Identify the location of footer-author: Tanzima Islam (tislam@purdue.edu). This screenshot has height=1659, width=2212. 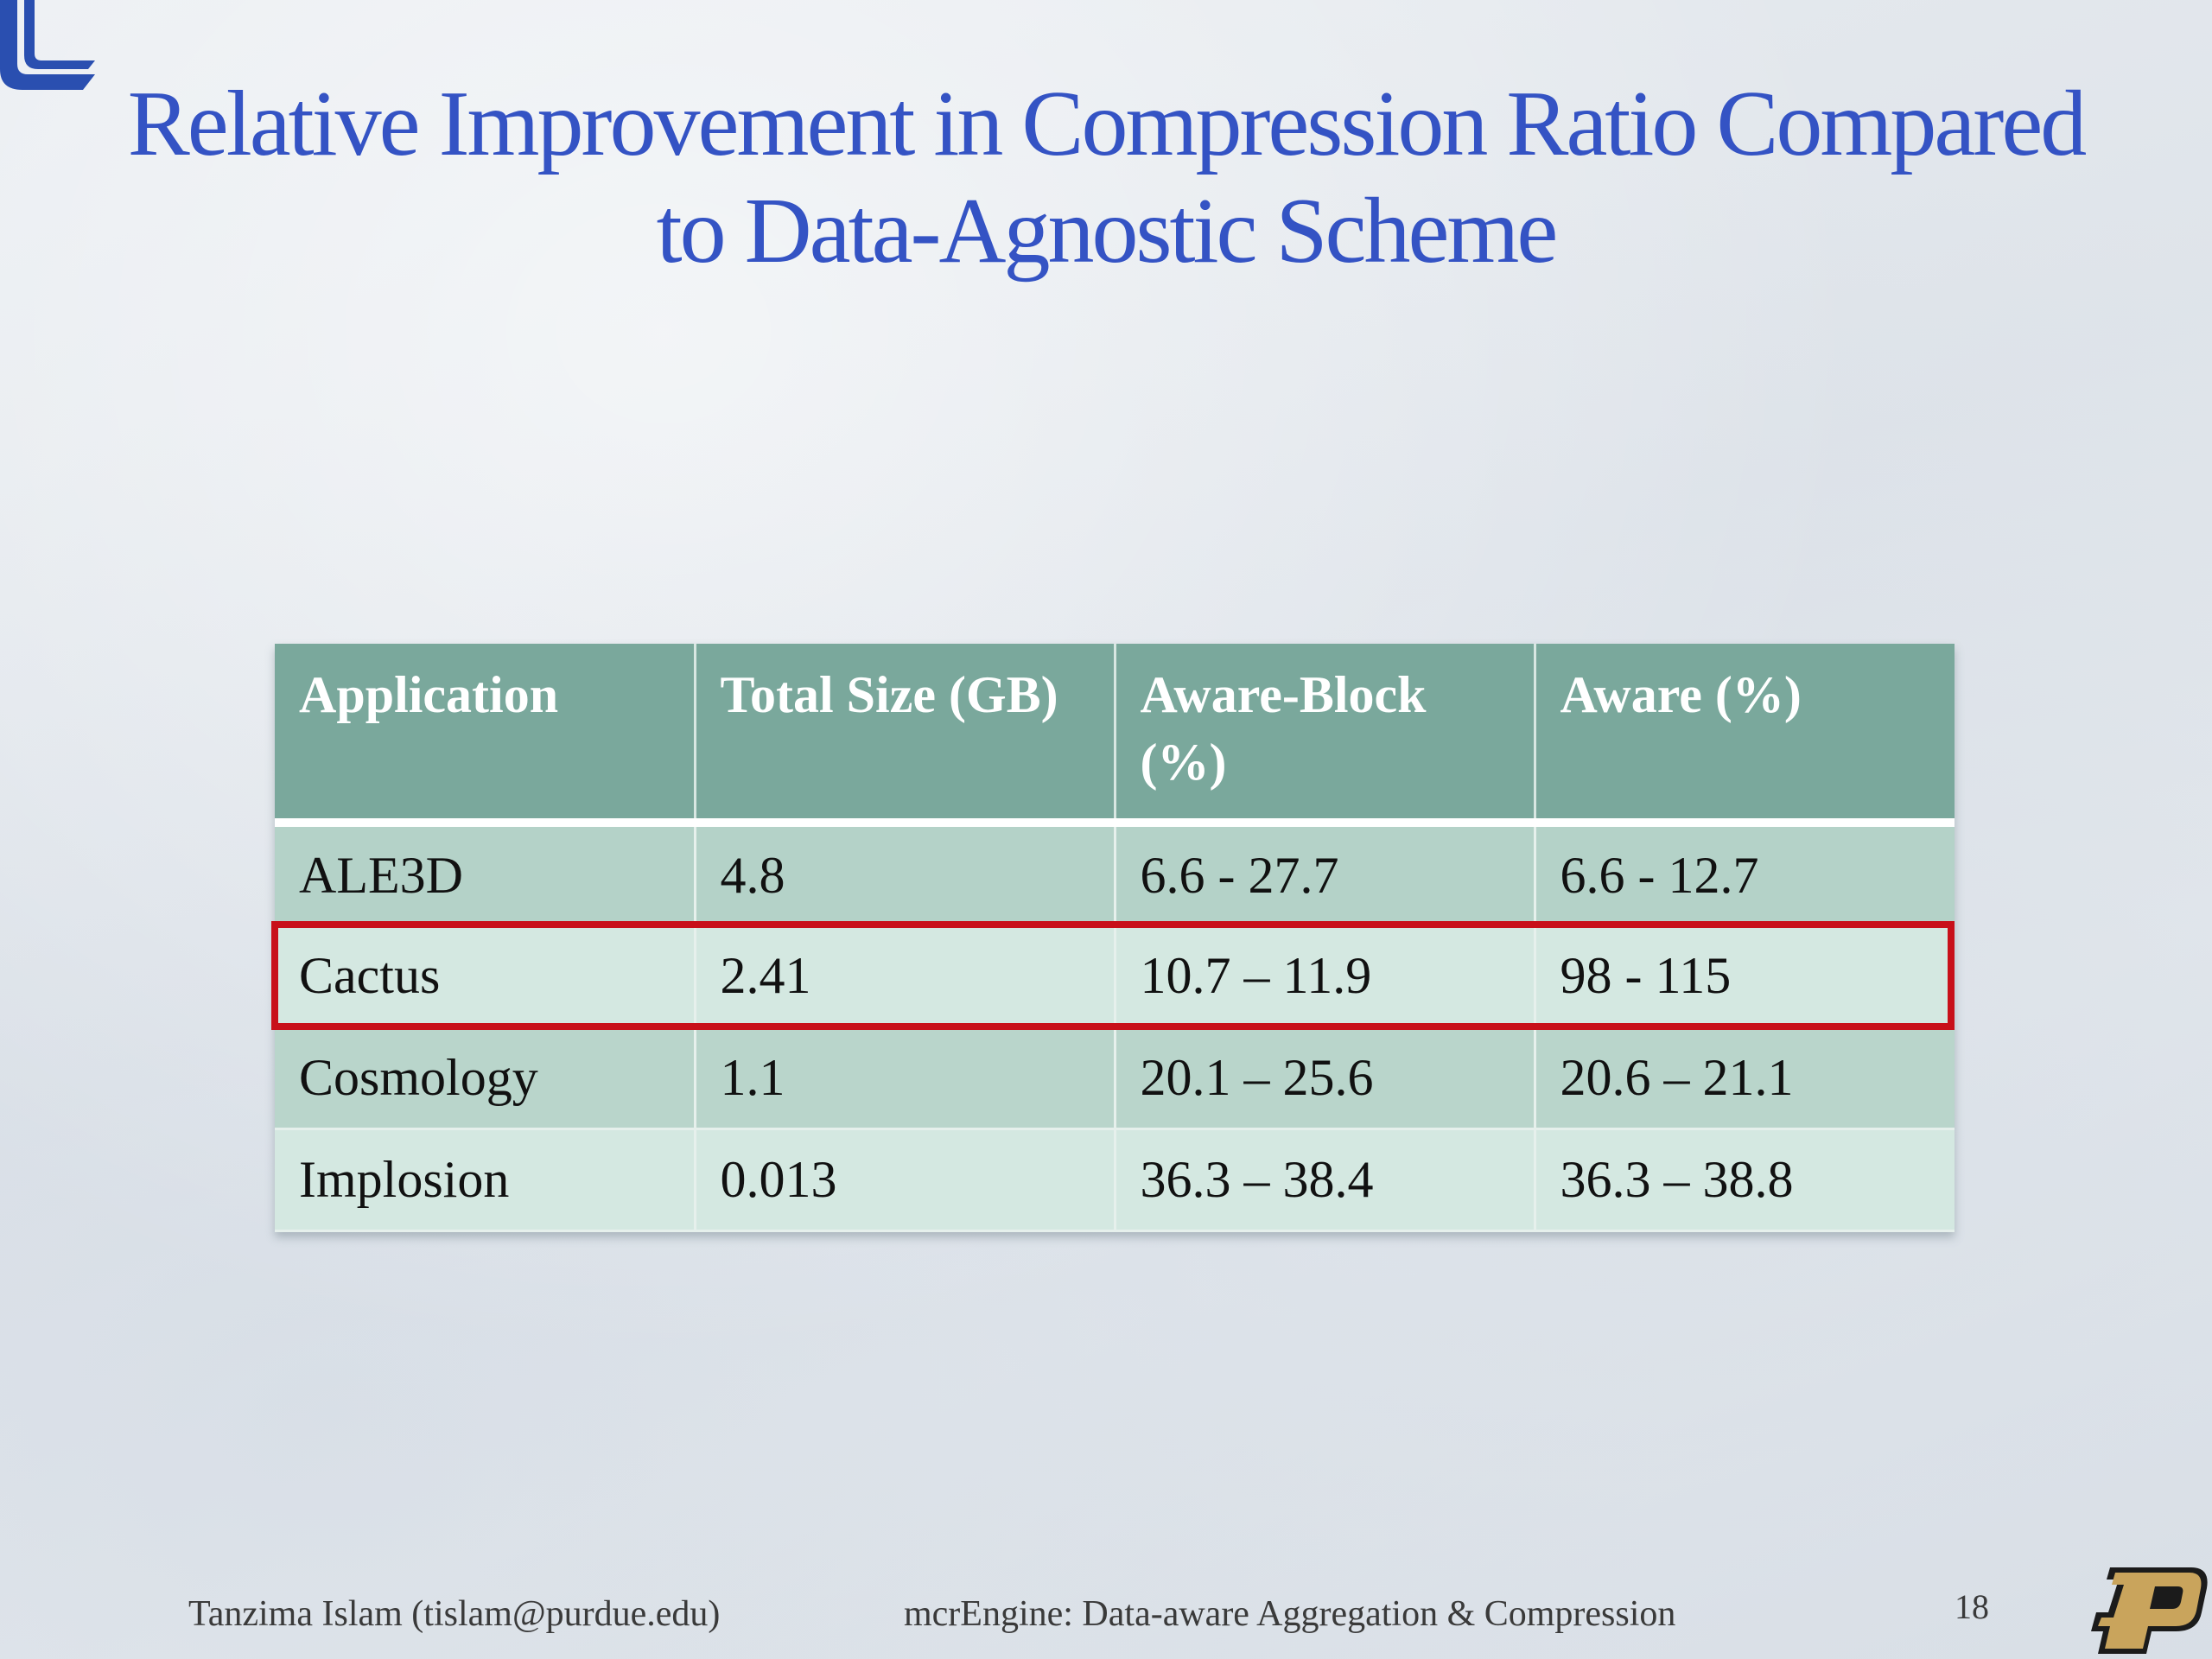
(454, 1614).